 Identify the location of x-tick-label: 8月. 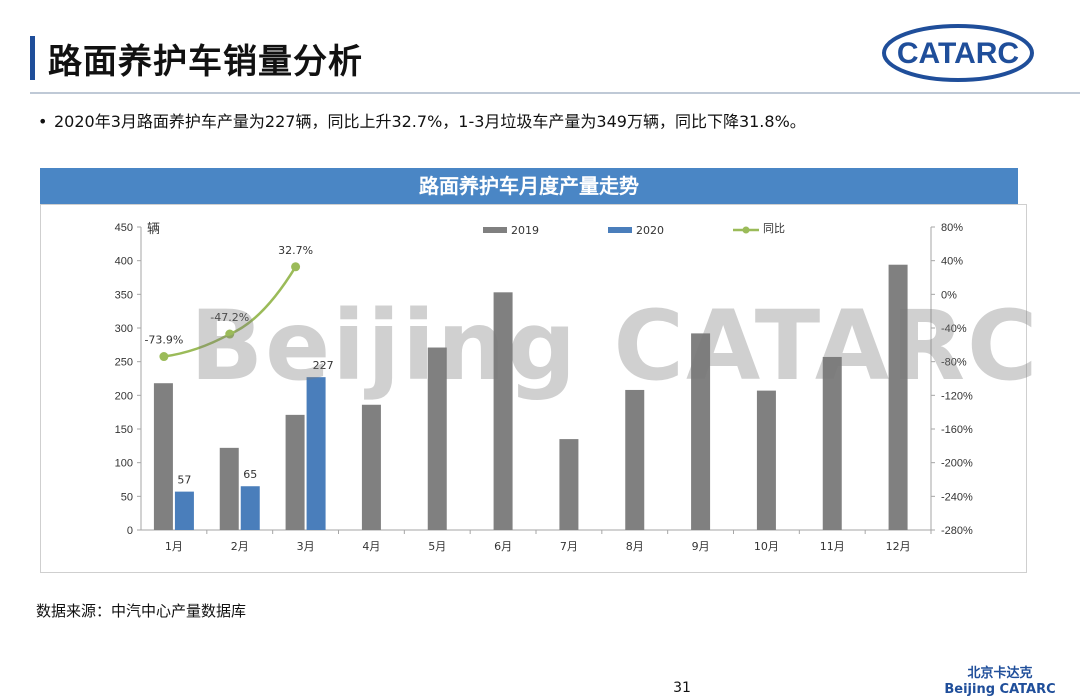
(635, 546).